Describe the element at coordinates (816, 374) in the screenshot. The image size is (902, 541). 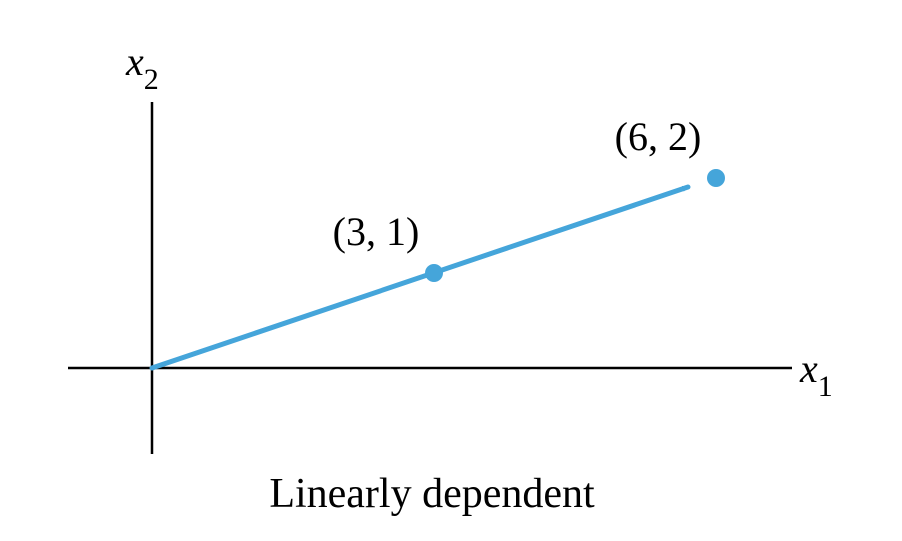
I see `x1-axis-label: x1` at that location.